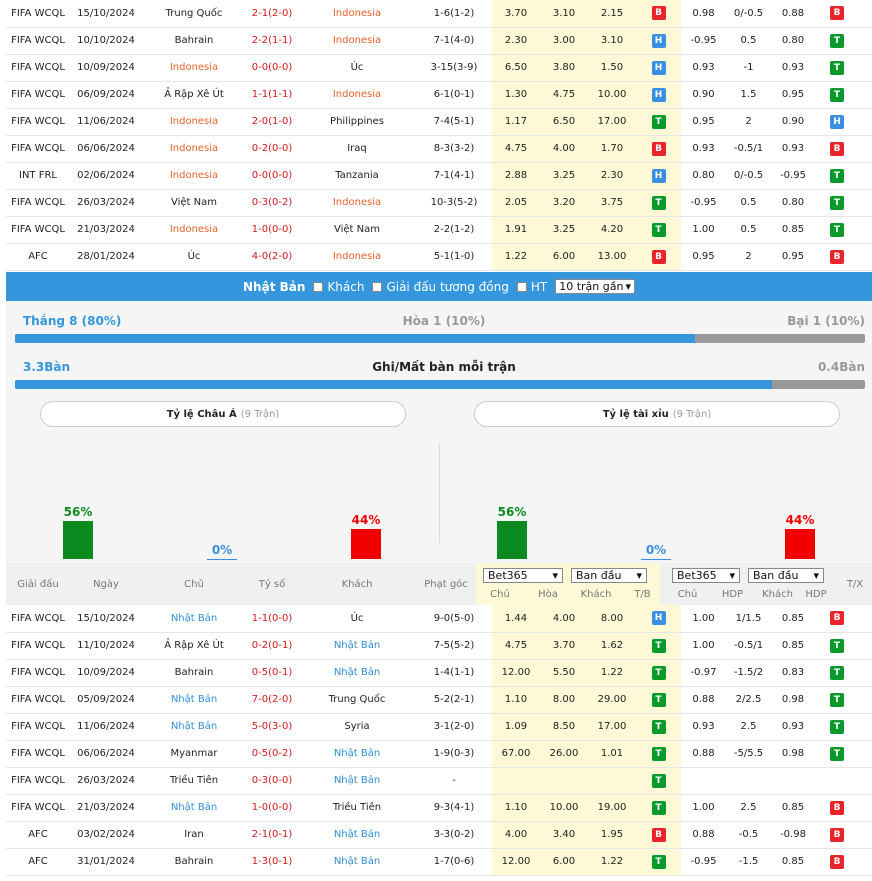  What do you see at coordinates (595, 286) in the screenshot?
I see `match-count-select: 10 trận gần ▾` at bounding box center [595, 286].